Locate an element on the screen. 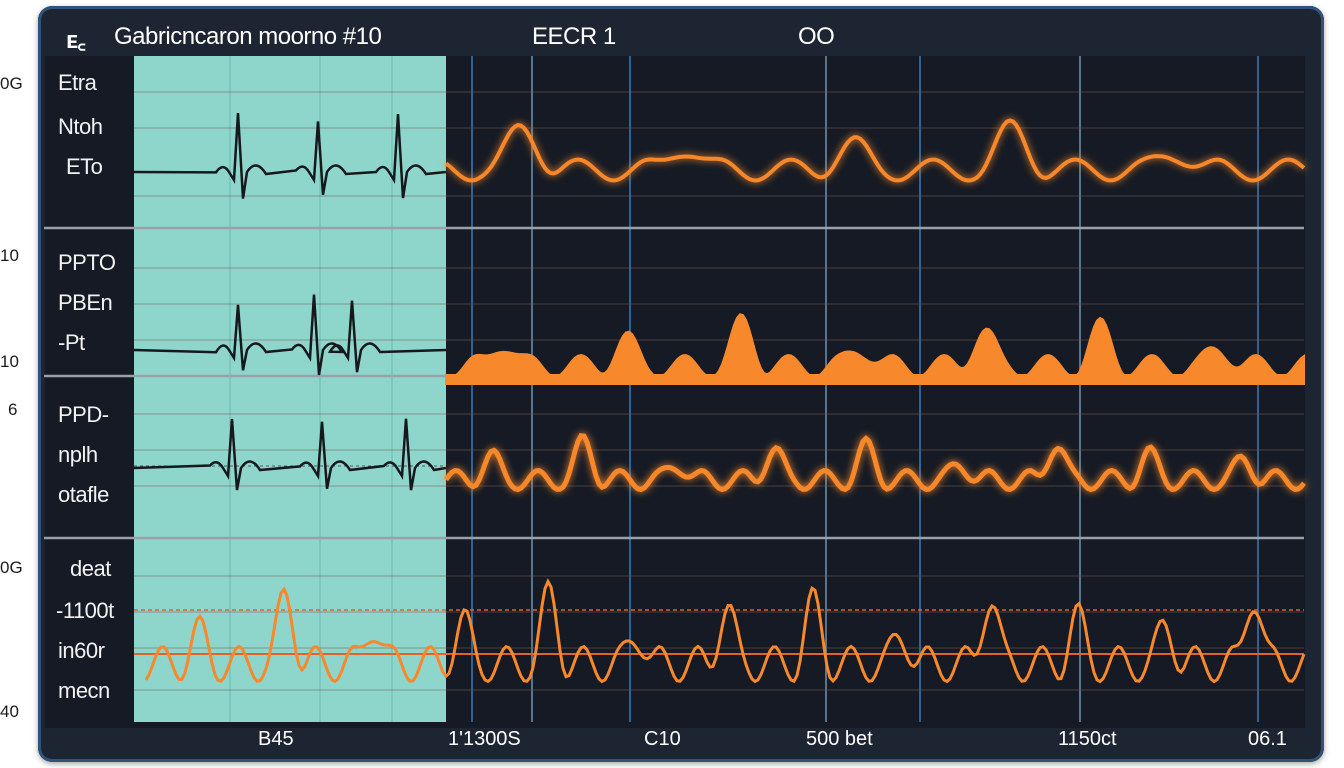  time-label-6: 06.1 is located at coordinates (1267, 739).